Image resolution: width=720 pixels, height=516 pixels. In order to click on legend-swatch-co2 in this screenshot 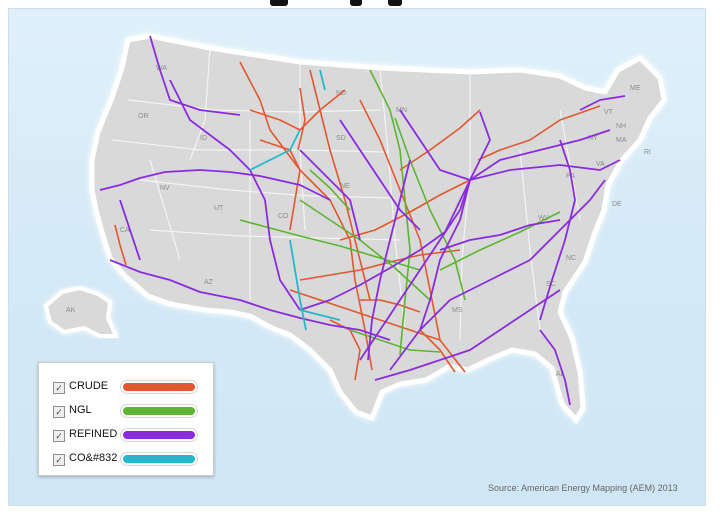, I will do `click(159, 459)`.